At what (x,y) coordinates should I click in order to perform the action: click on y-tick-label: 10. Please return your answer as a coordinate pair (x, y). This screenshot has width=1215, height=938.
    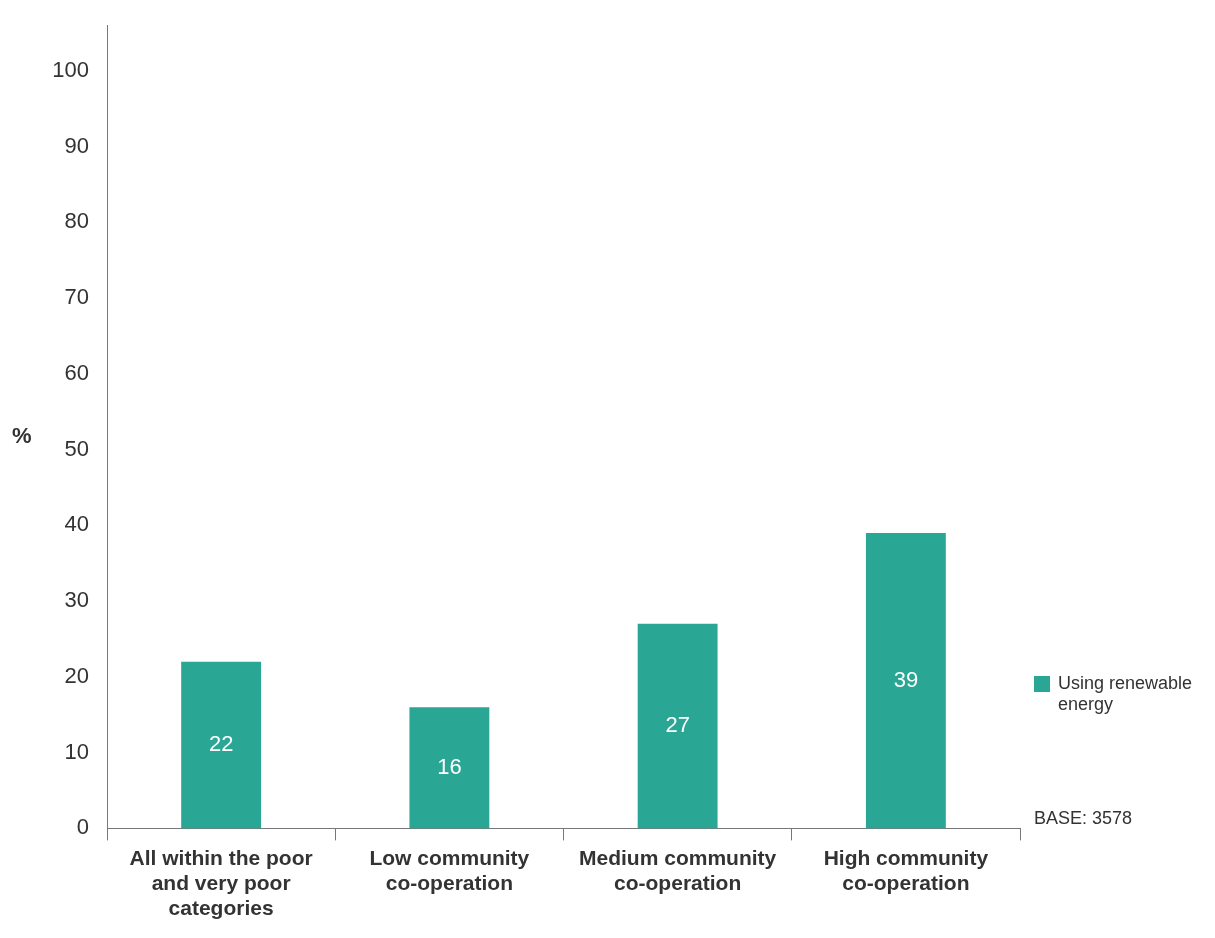
    Looking at the image, I should click on (76, 751).